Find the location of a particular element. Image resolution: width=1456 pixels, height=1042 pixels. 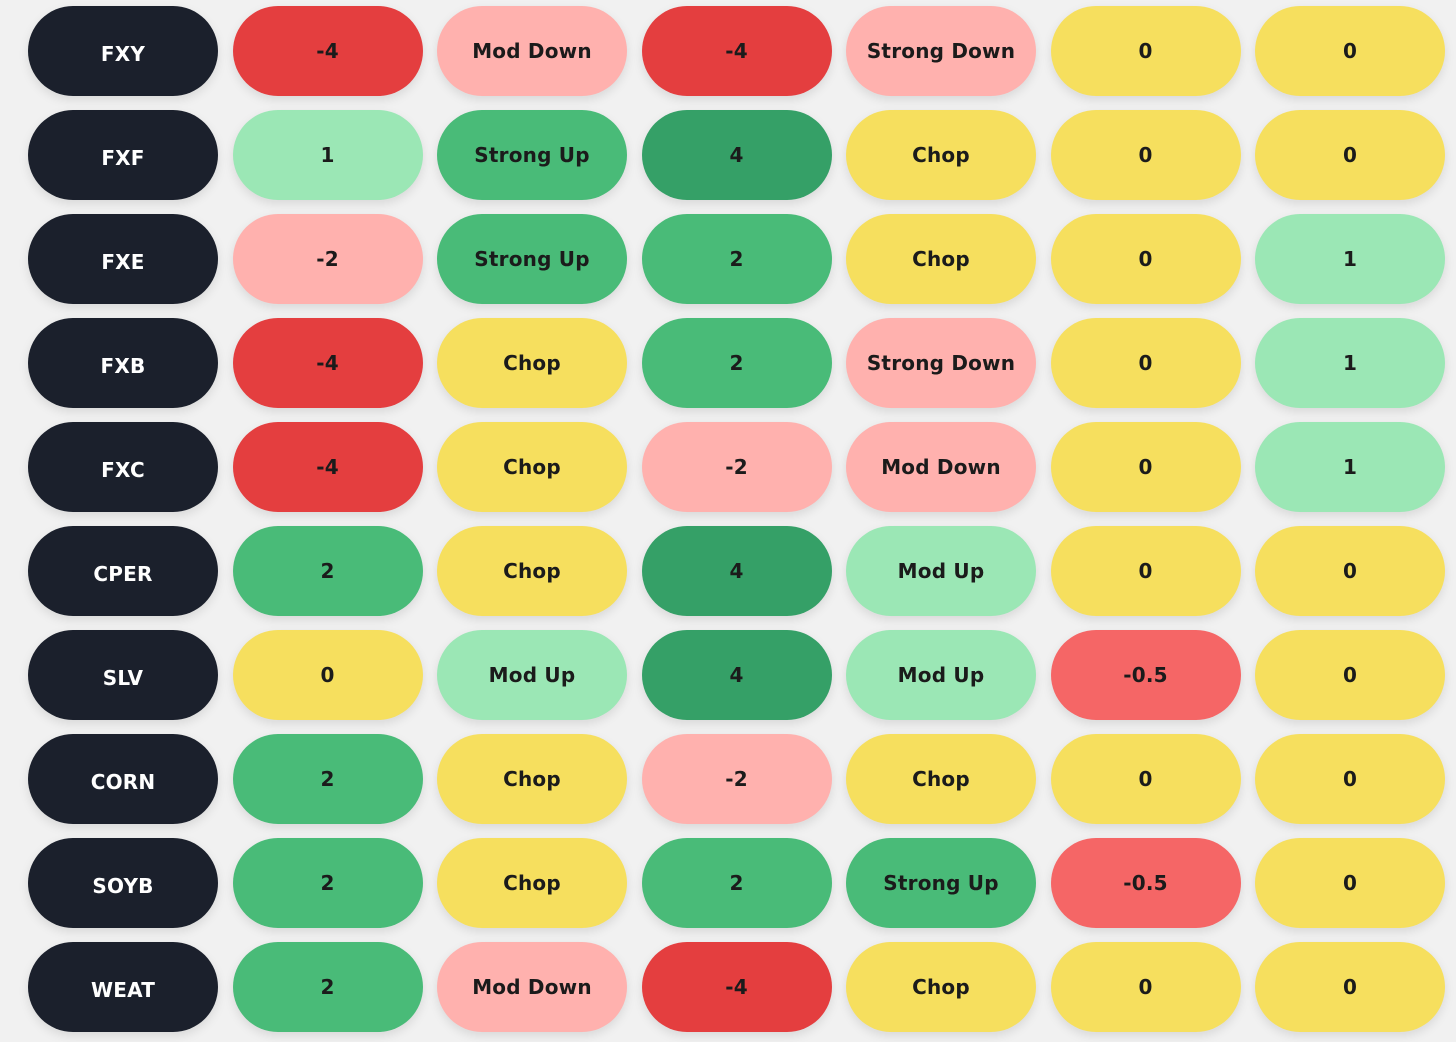

ticker-badge: FXE is located at coordinates (123, 259).